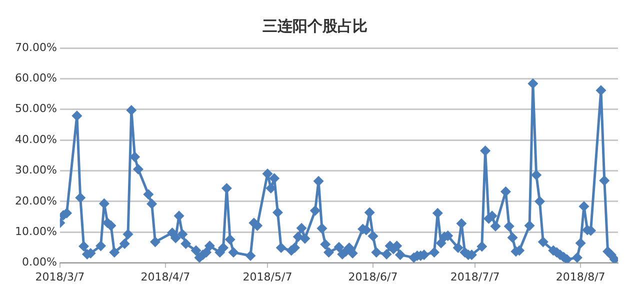  Describe the element at coordinates (35, 231) in the screenshot. I see `y-tick-label: 10.00%` at that location.